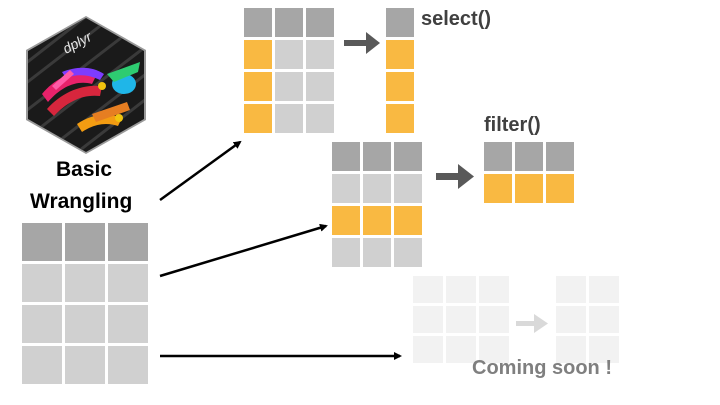 The width and height of the screenshot is (720, 405). I want to click on coming-soon-input-table, so click(461, 319).